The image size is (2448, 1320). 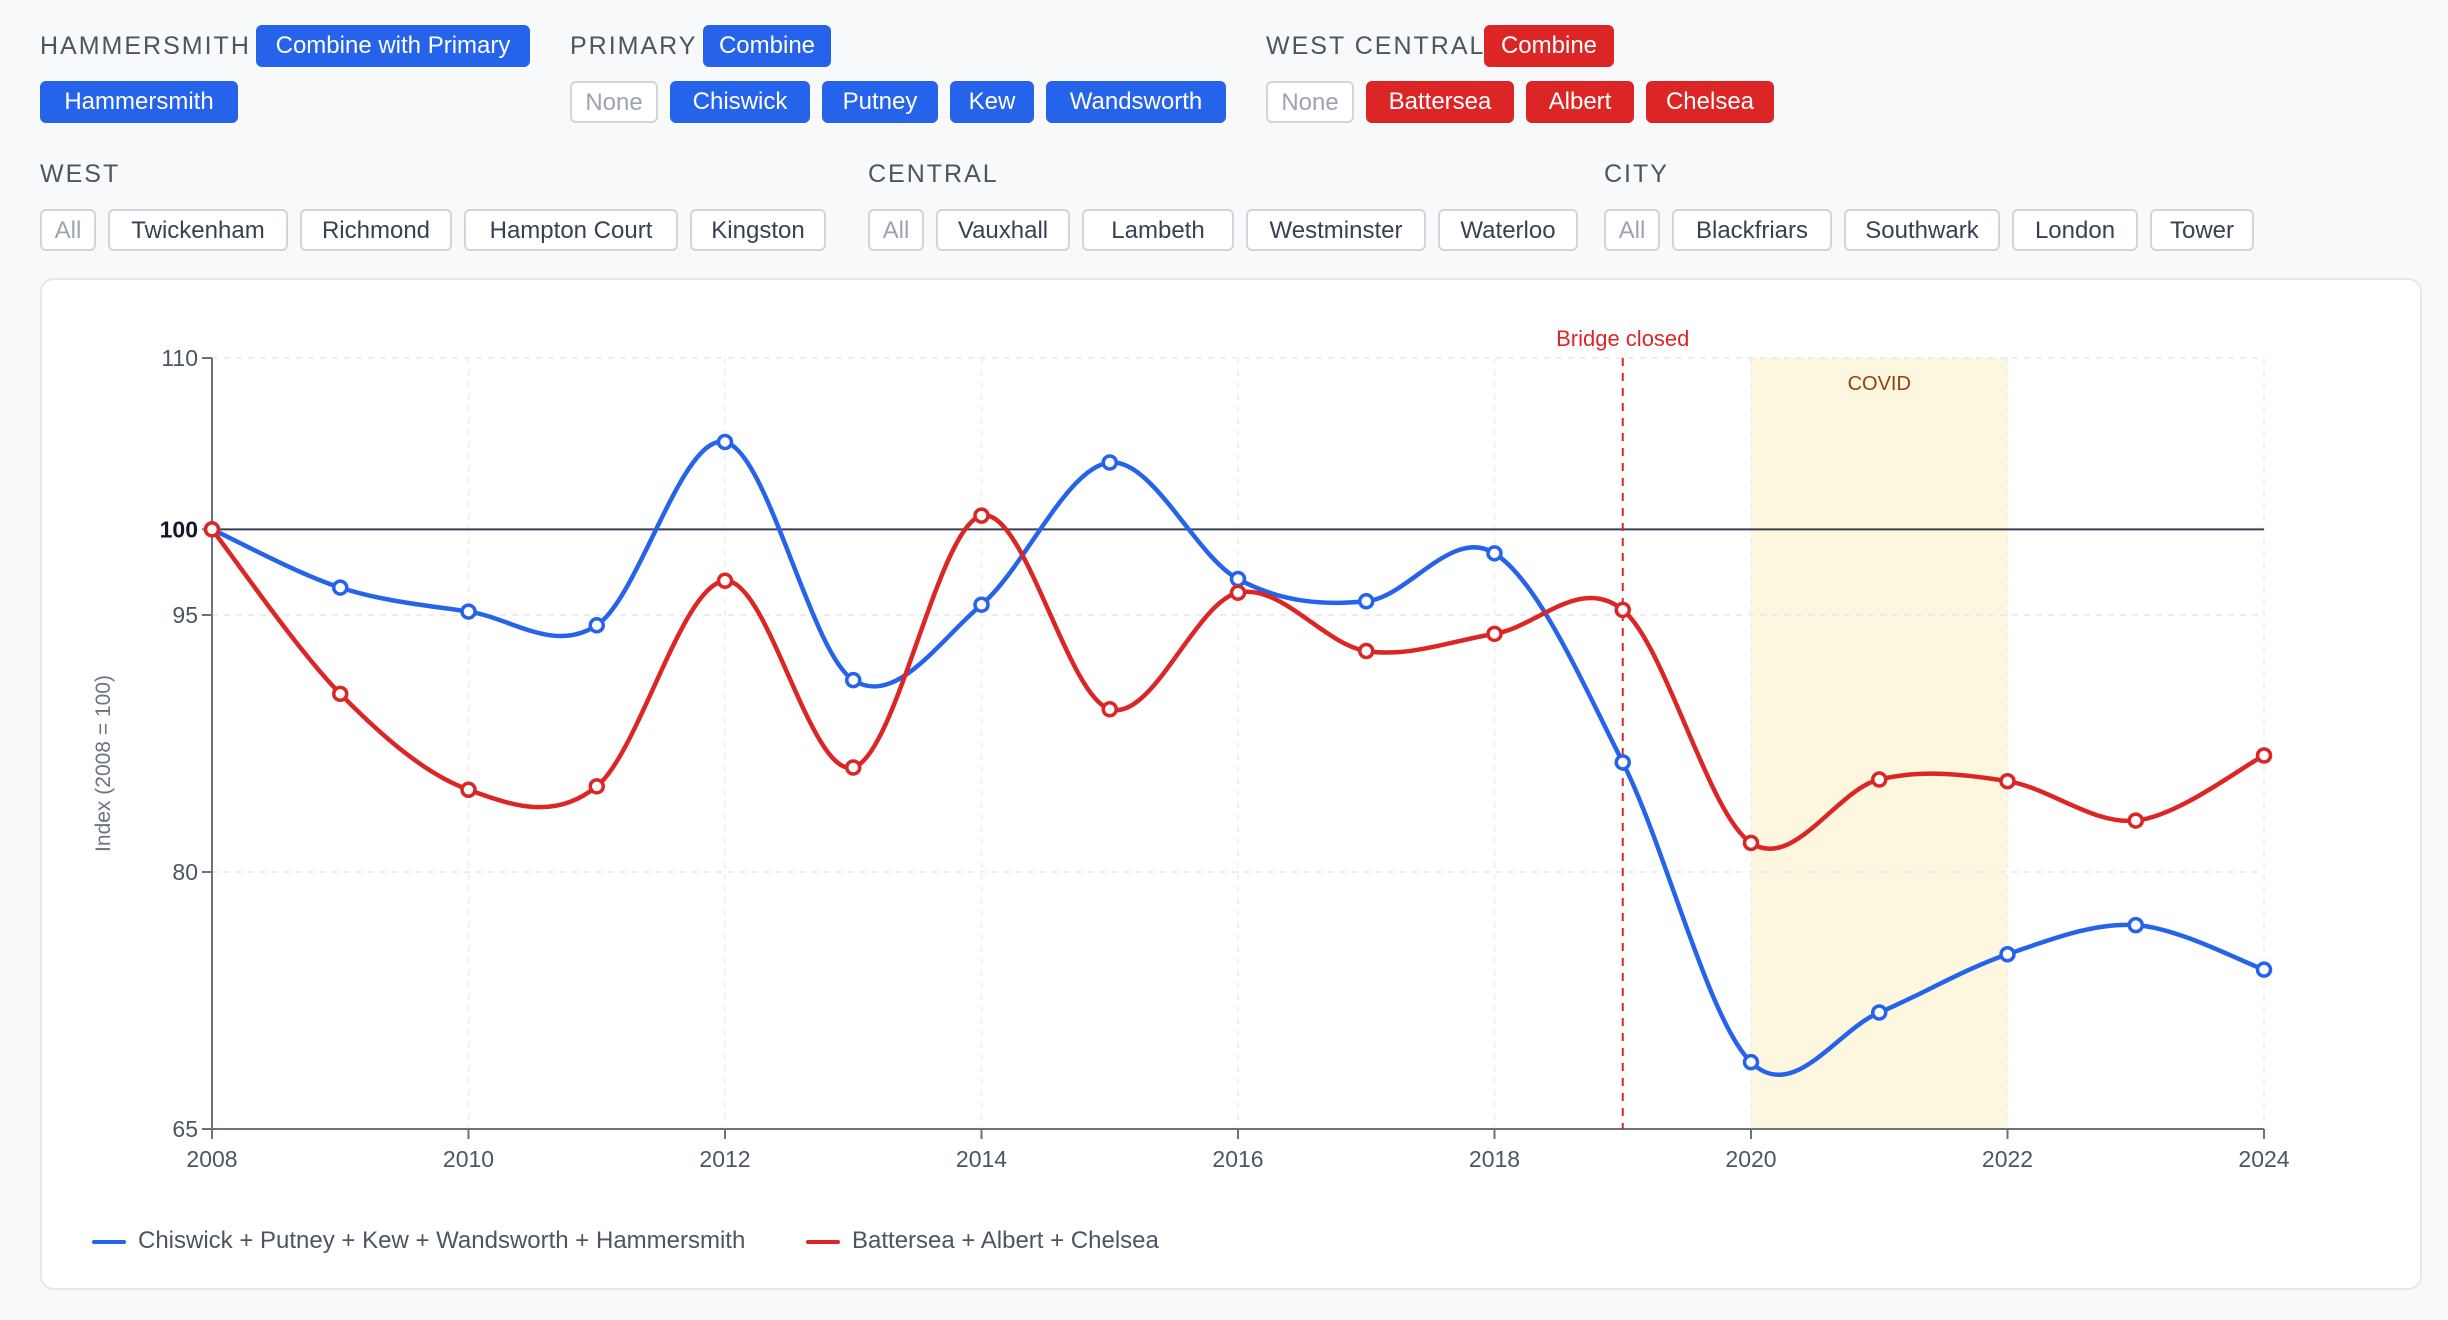 What do you see at coordinates (1136, 102) in the screenshot?
I see `chip-wandsworth: Wandsworth` at bounding box center [1136, 102].